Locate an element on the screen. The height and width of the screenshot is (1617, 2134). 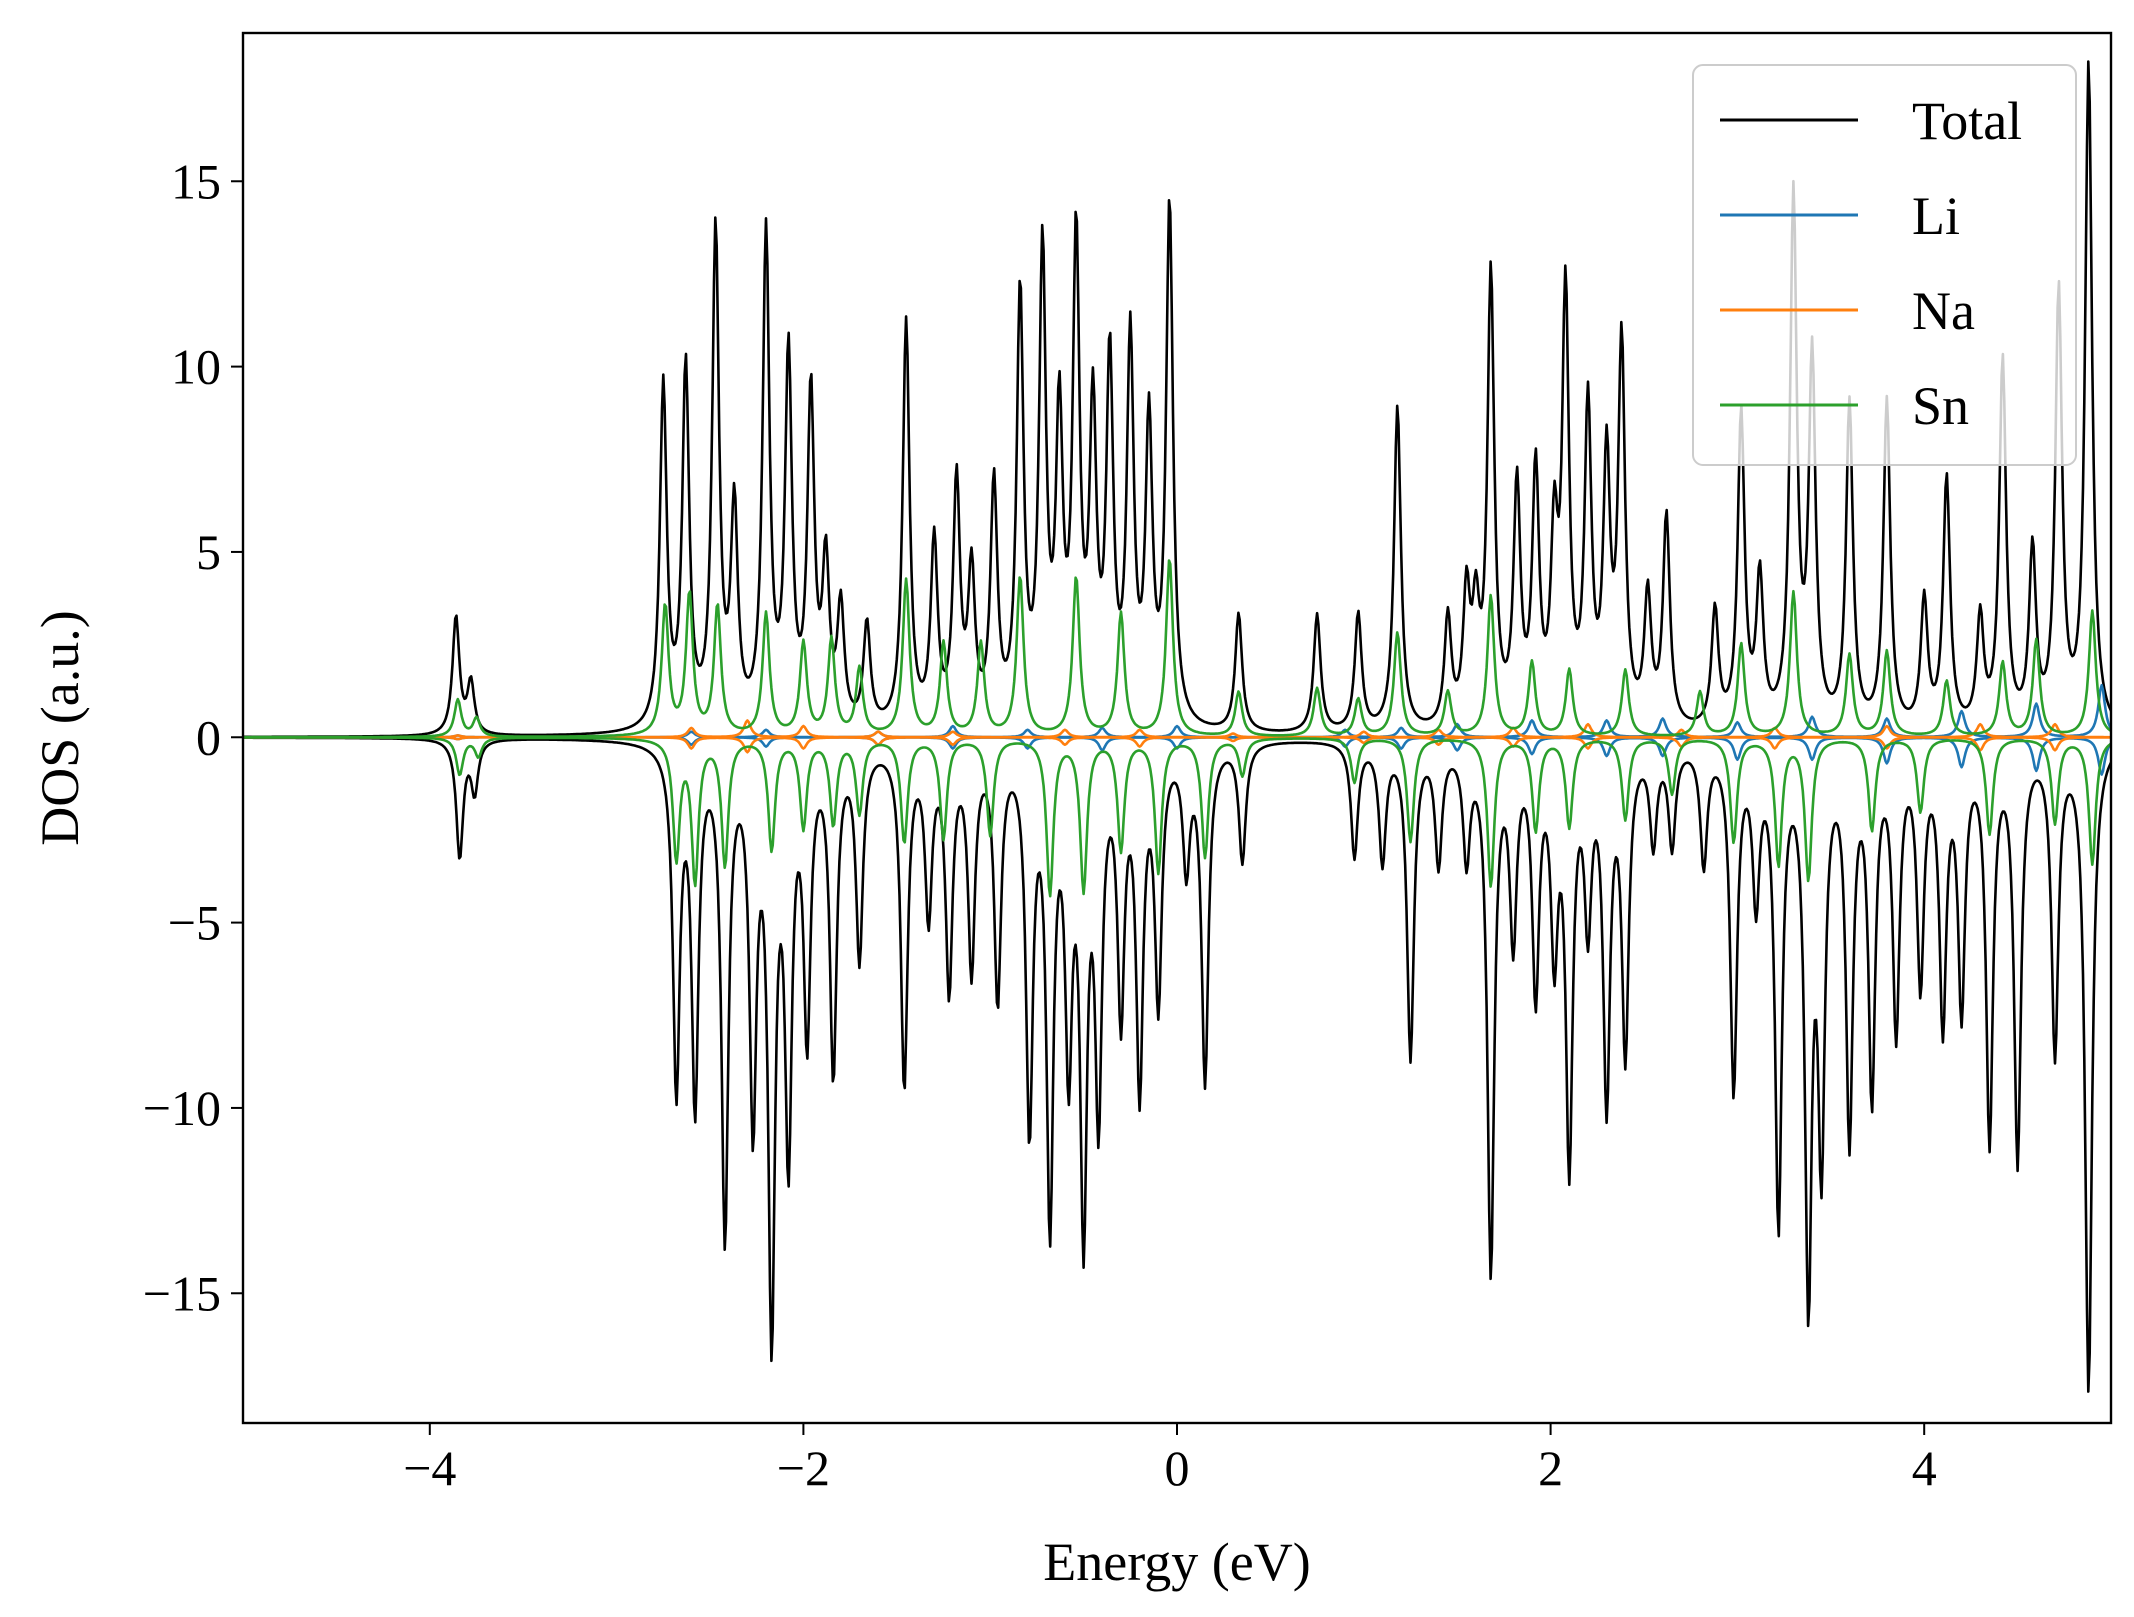
y-tick-label: −5 is located at coordinates (194, 923).